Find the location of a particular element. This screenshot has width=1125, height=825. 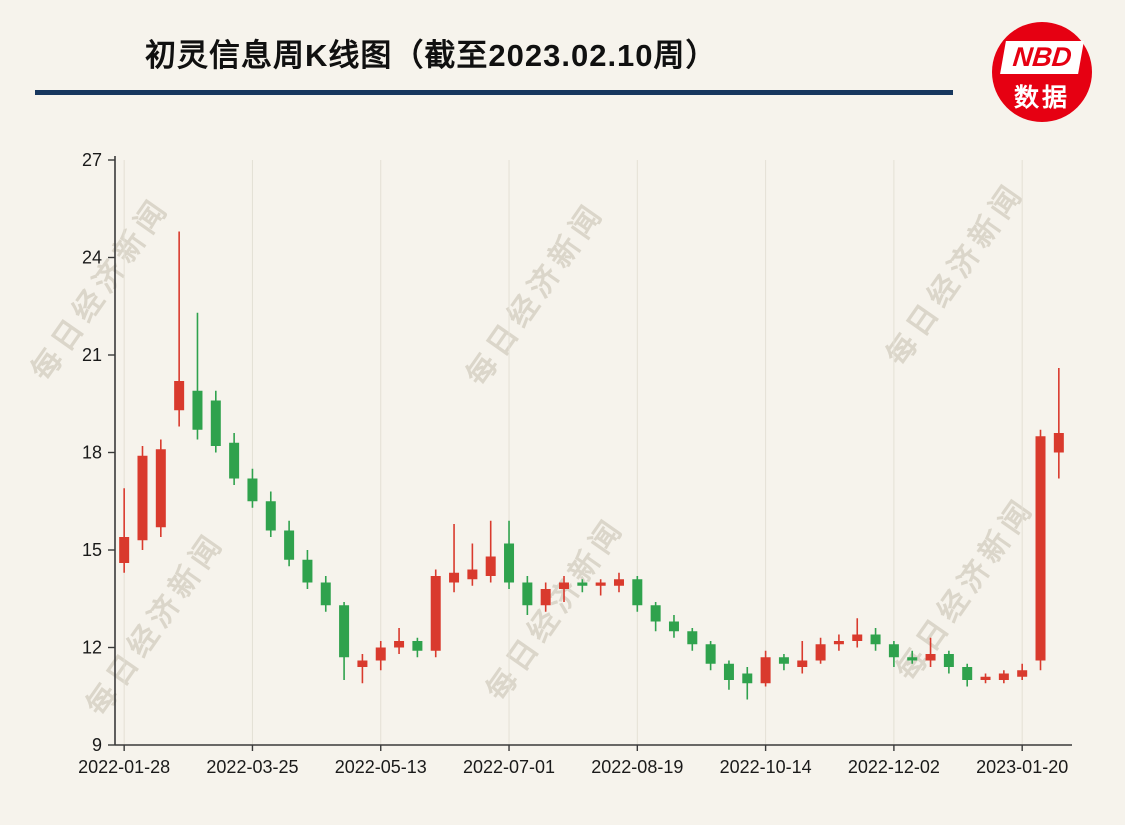

svg-text: 15 is located at coordinates (92, 550).